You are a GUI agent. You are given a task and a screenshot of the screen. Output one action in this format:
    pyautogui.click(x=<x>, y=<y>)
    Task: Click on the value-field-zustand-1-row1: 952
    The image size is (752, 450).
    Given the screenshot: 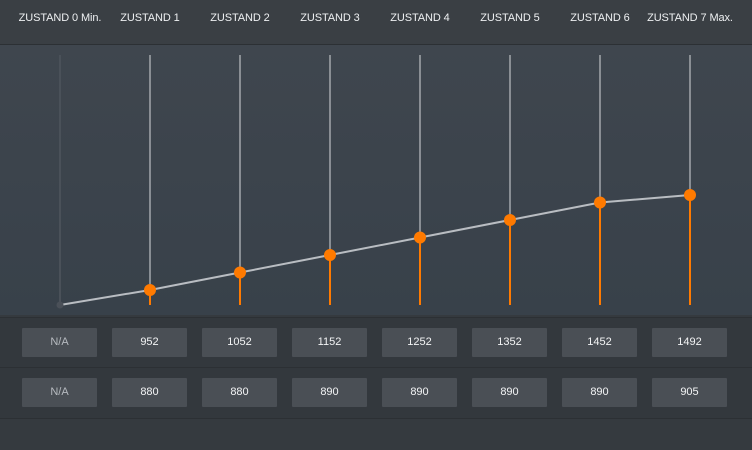 What is the action you would take?
    pyautogui.click(x=149, y=342)
    